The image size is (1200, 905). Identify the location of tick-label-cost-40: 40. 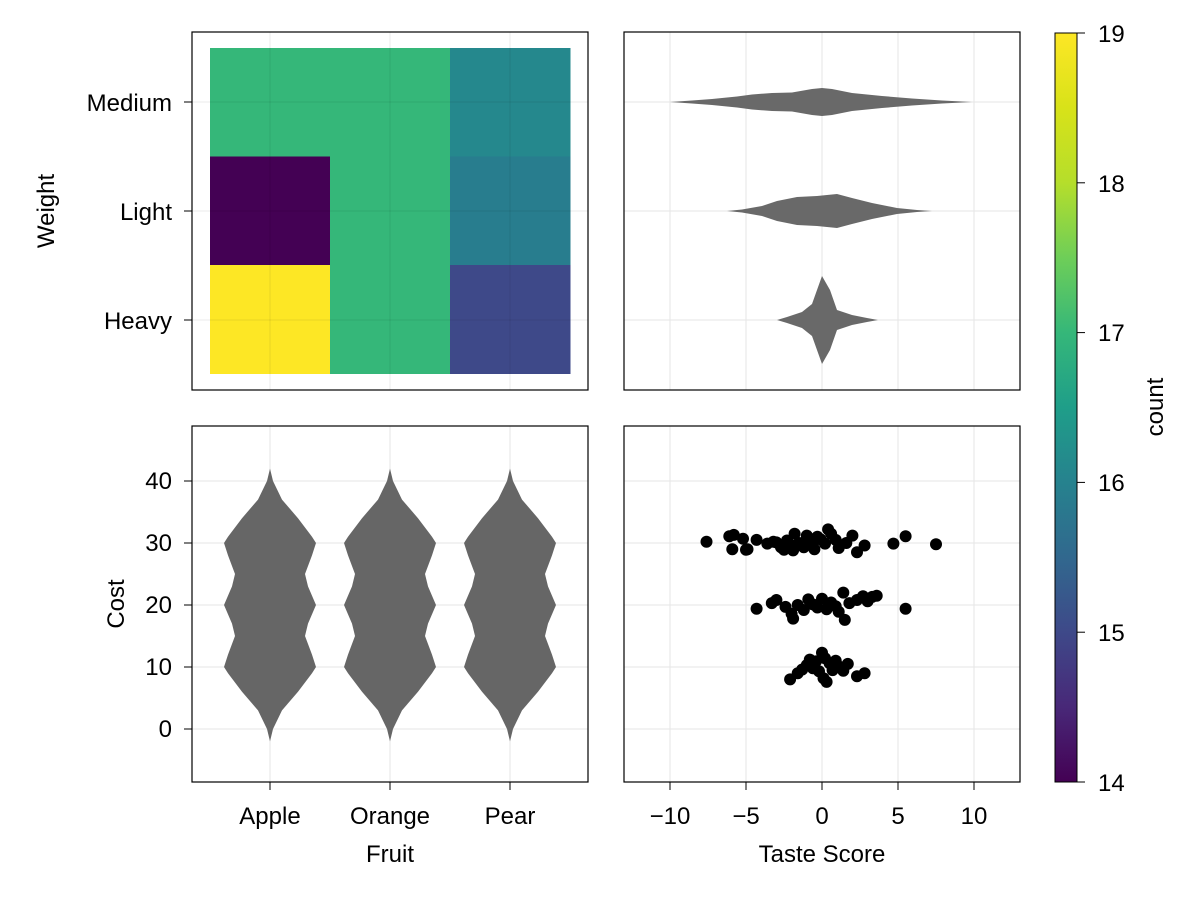
(158, 481).